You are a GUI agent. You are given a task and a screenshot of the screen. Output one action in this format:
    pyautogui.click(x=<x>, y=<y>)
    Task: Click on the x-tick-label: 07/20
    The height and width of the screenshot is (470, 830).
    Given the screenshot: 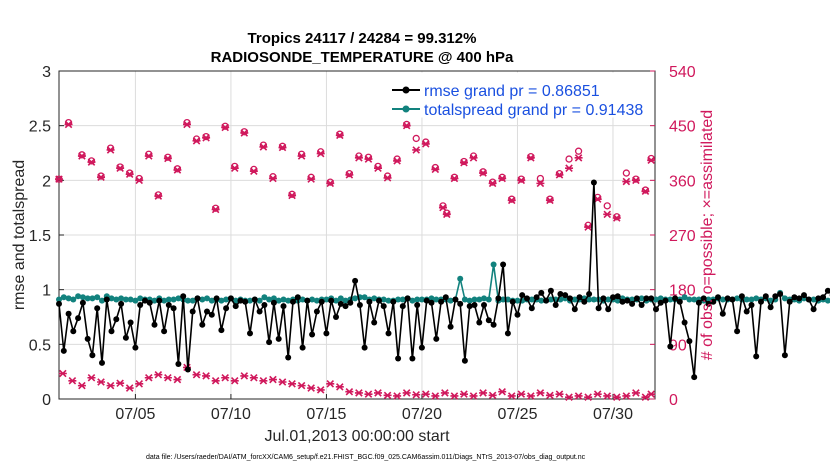 What is the action you would take?
    pyautogui.click(x=422, y=414)
    